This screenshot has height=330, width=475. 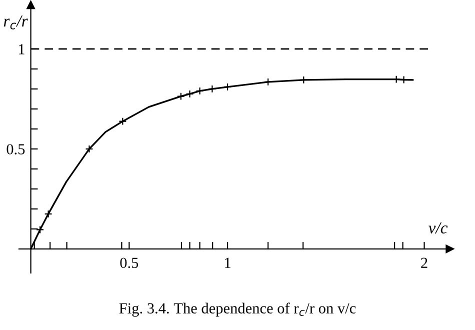 What do you see at coordinates (227, 263) in the screenshot?
I see `x-tick-label: 1` at bounding box center [227, 263].